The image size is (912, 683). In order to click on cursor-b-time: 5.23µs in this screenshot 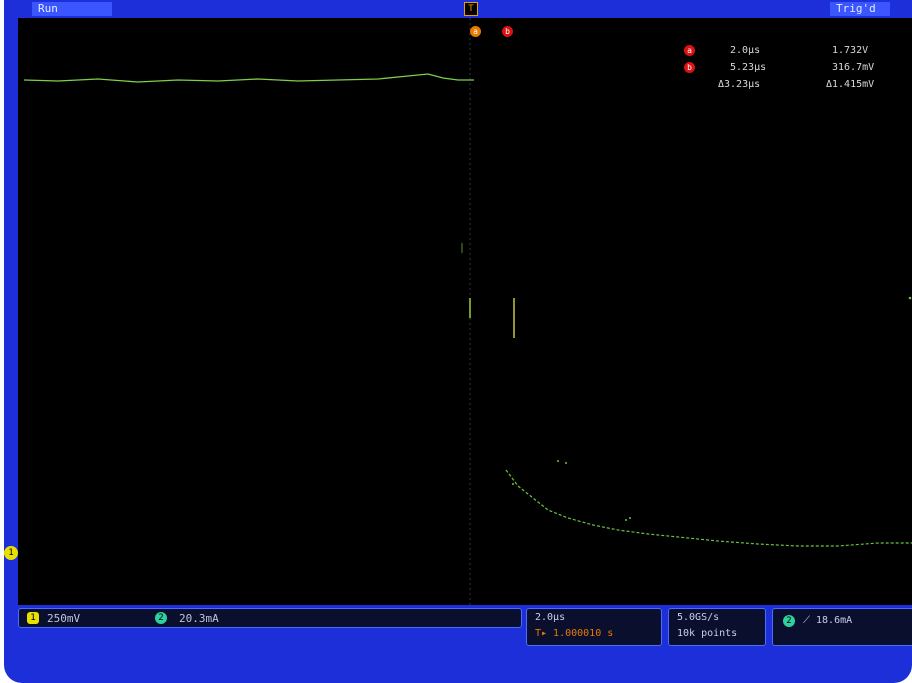, I will do `click(748, 67)`.